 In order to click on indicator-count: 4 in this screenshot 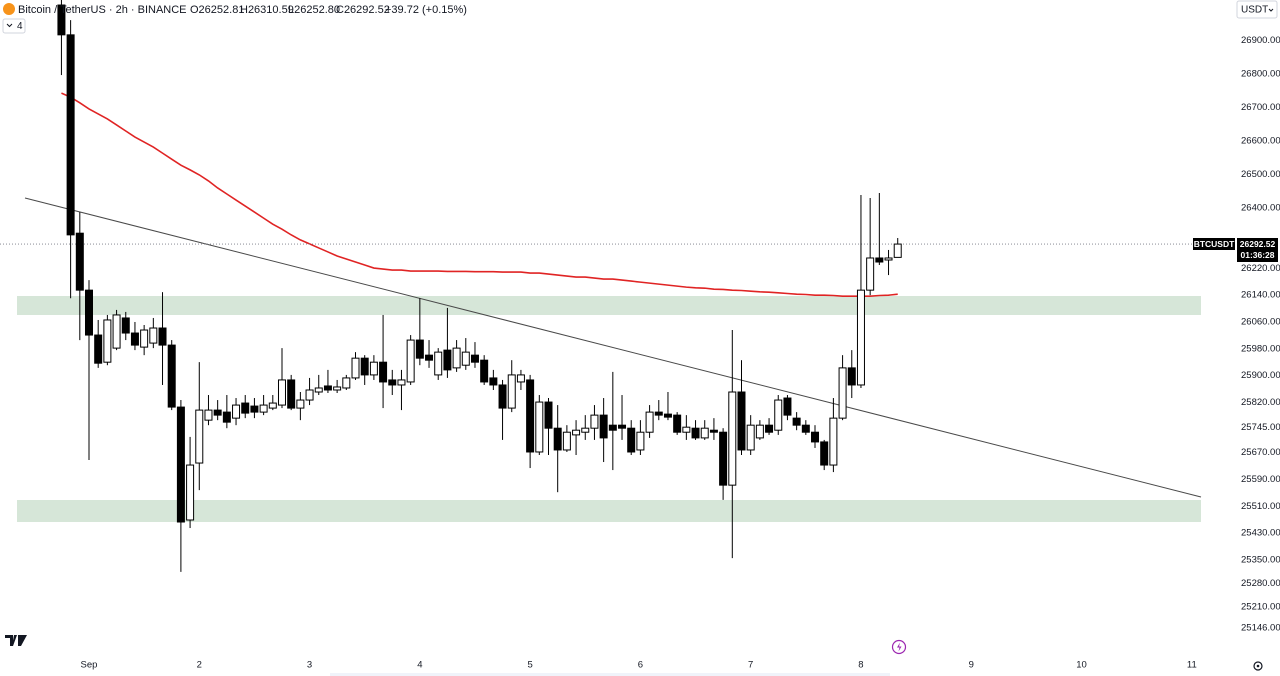, I will do `click(20, 26)`.